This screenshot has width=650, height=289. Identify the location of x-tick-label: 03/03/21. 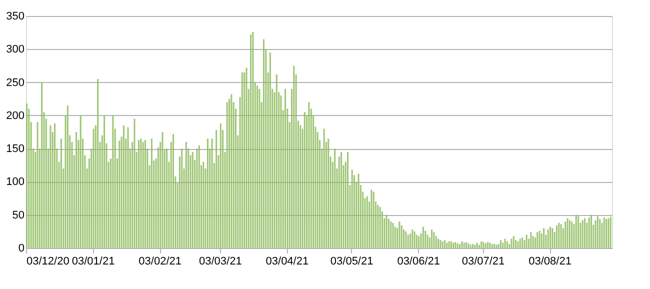
(220, 262).